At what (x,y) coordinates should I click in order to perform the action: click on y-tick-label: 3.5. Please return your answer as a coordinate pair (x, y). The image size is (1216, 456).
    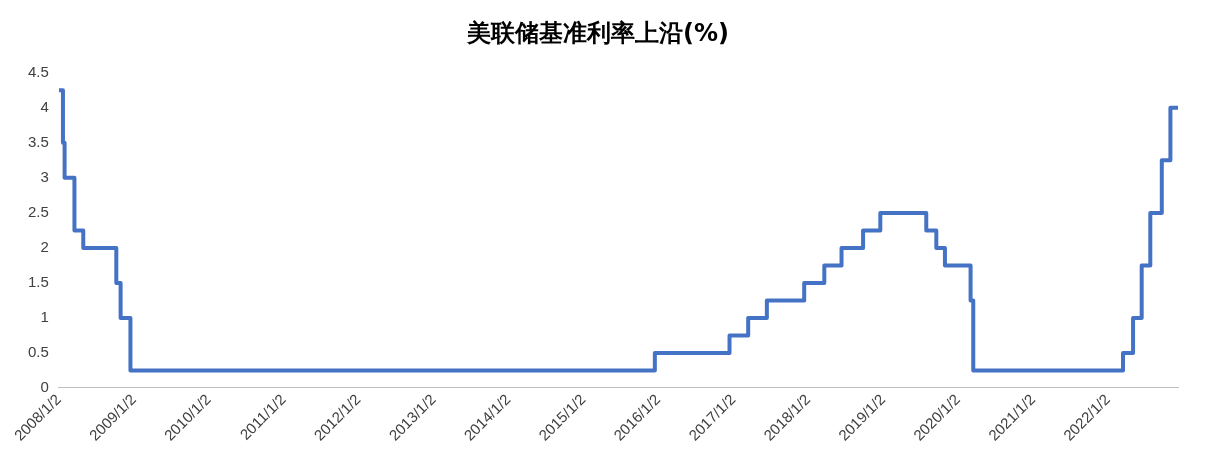
    Looking at the image, I should click on (38, 141).